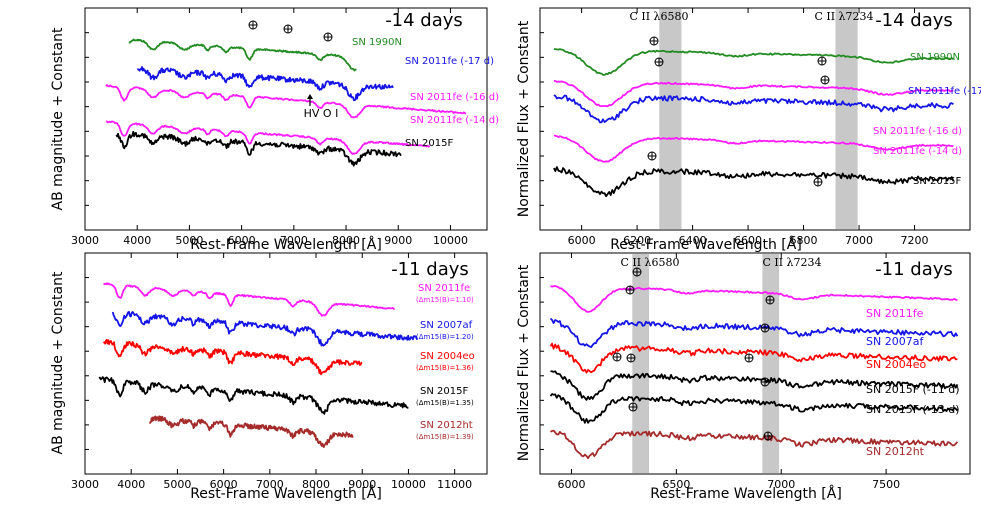 The width and height of the screenshot is (981, 523). I want to click on tr-earth-markers, so click(738, 111).